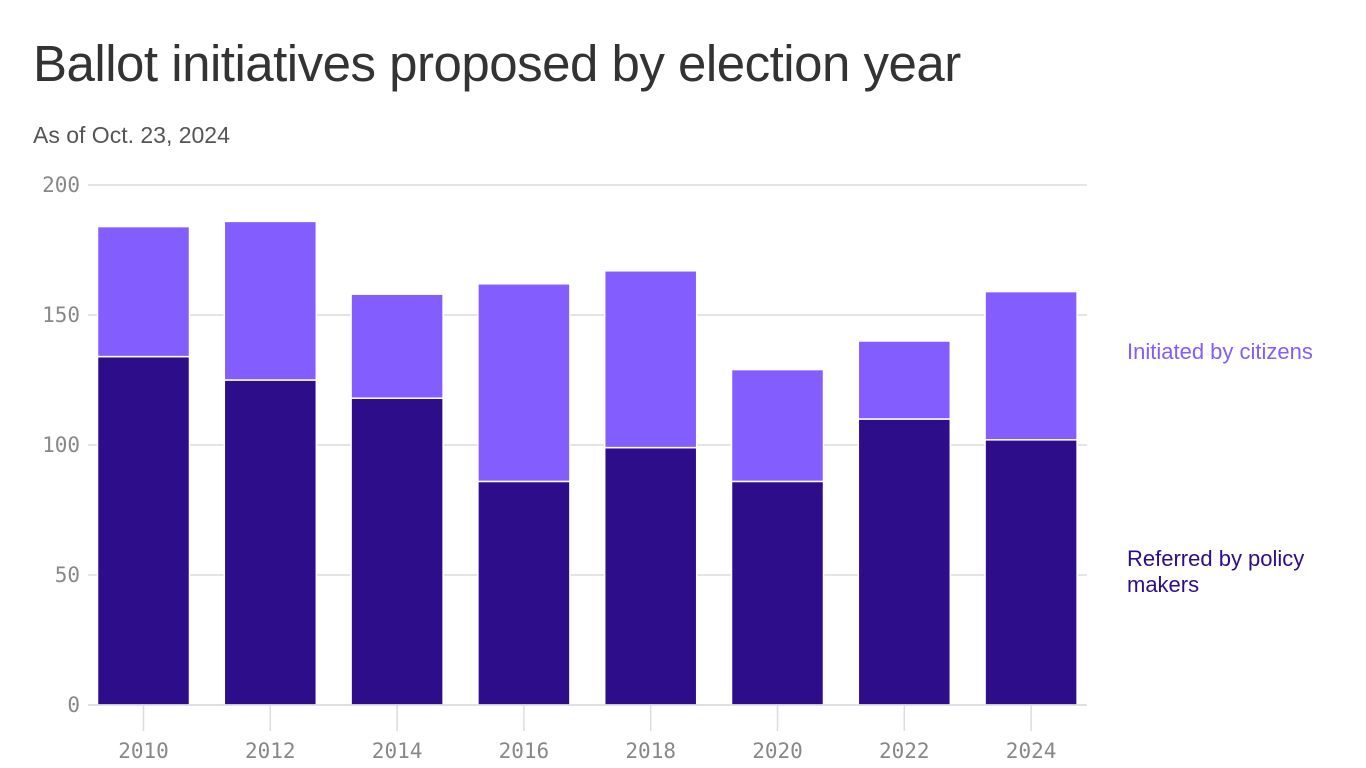  What do you see at coordinates (904, 751) in the screenshot?
I see `x-tick-label-2022: 2022` at bounding box center [904, 751].